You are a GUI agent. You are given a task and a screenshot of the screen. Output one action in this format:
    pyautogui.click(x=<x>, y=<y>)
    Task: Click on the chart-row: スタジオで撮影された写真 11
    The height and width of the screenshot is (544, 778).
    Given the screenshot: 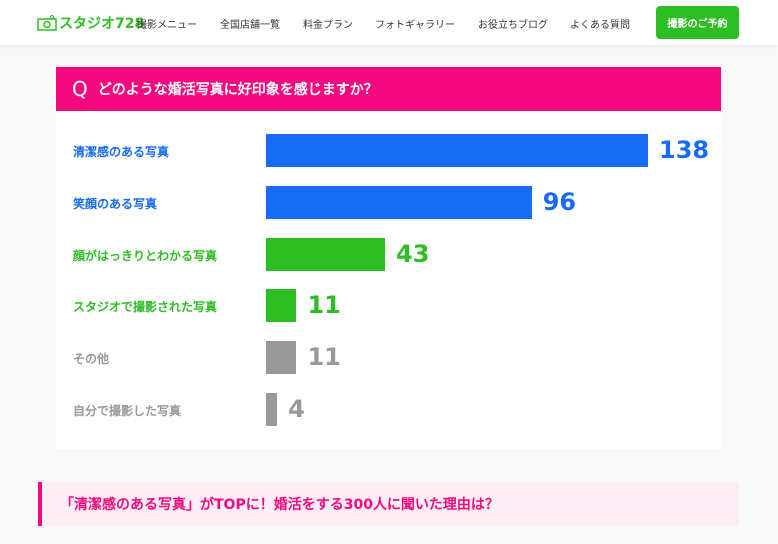 What is the action you would take?
    pyautogui.click(x=388, y=306)
    